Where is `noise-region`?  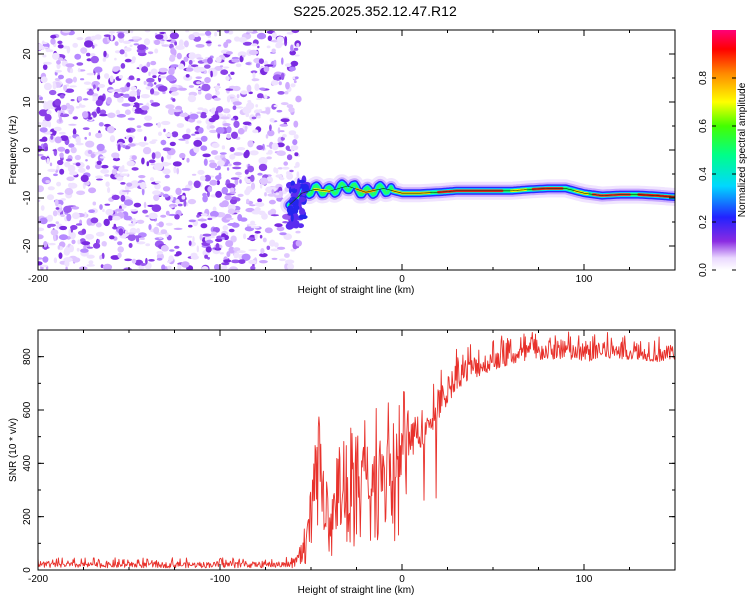 noise-region is located at coordinates (170, 150).